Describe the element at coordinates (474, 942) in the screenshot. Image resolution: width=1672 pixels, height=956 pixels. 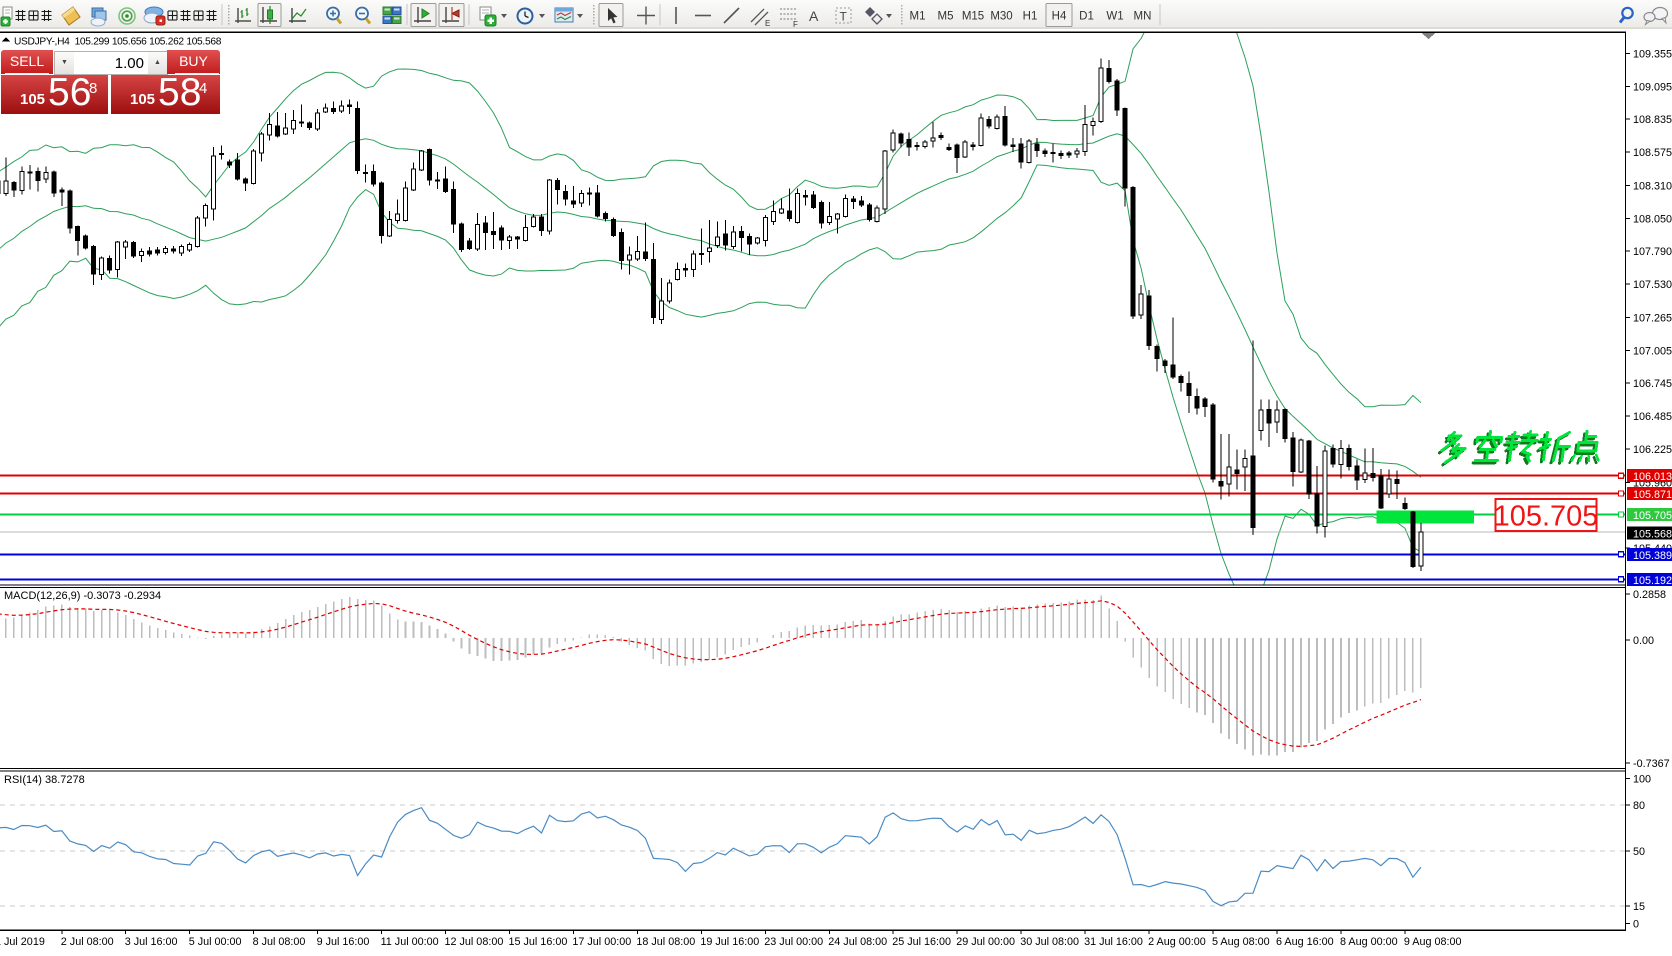
I see `svg-text: 12 Jul 08:00` at that location.